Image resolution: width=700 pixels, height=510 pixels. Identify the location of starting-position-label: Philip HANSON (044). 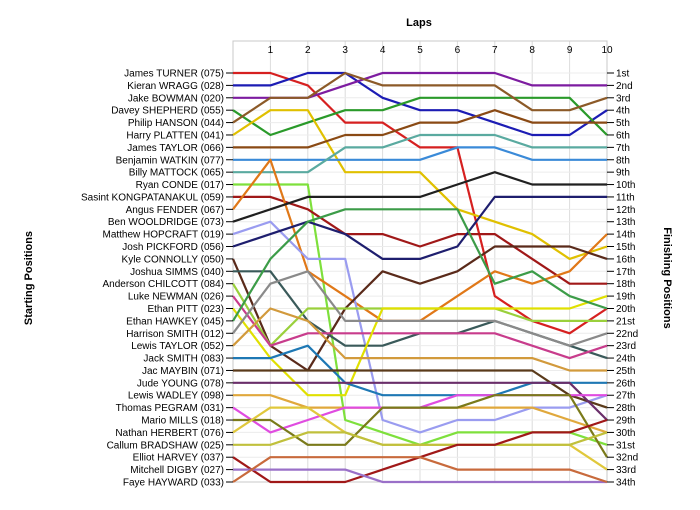
(176, 123).